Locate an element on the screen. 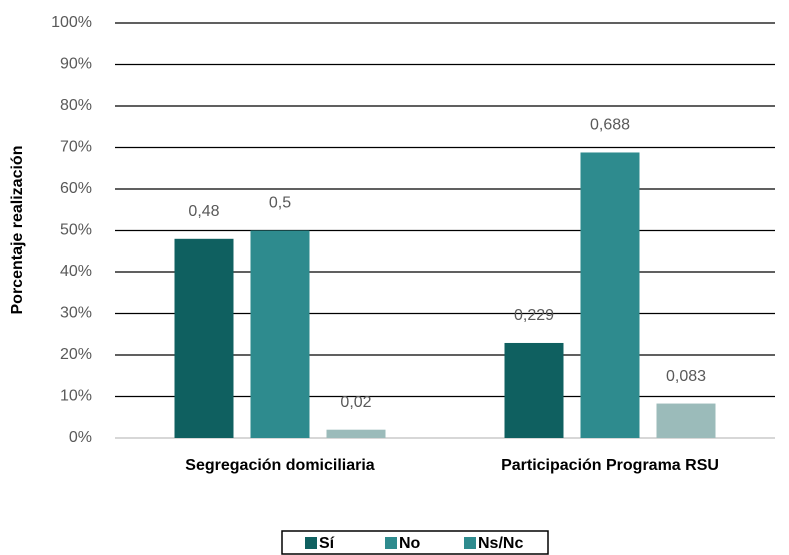  y-tick-label: 60% is located at coordinates (76, 188).